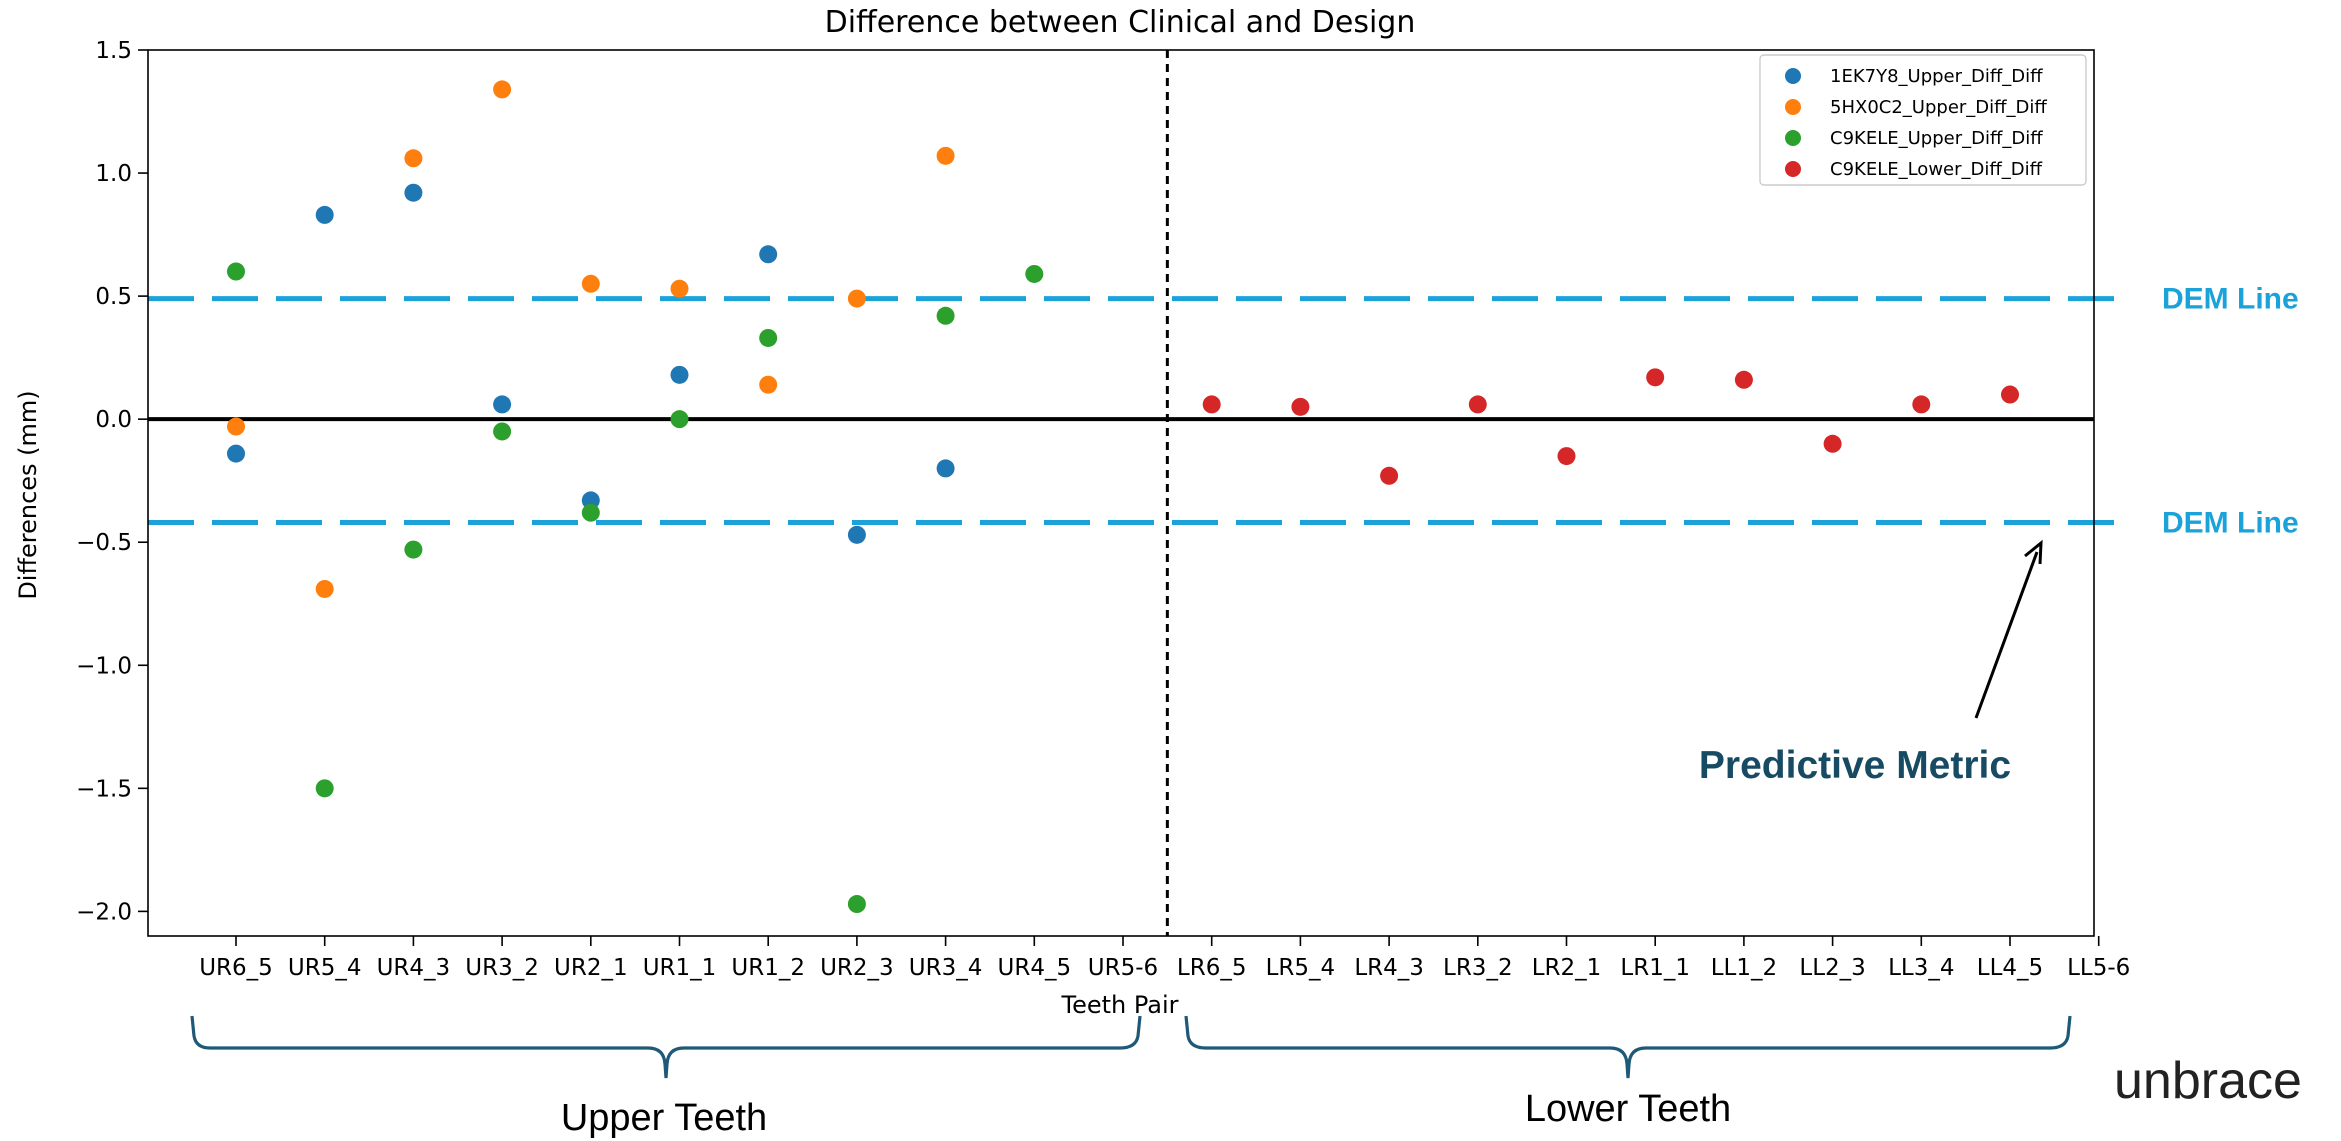  I want to click on legend-entry: C9KELE_Lower_Diff_Diff, so click(1936, 169).